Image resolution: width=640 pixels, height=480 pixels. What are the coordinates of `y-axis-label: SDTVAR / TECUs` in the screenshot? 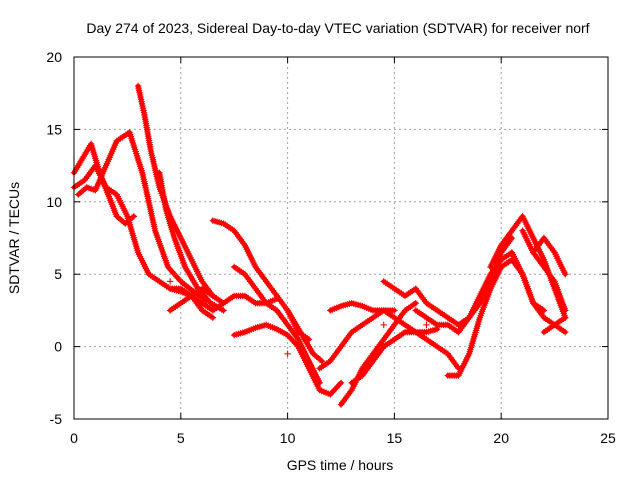 It's located at (14, 238).